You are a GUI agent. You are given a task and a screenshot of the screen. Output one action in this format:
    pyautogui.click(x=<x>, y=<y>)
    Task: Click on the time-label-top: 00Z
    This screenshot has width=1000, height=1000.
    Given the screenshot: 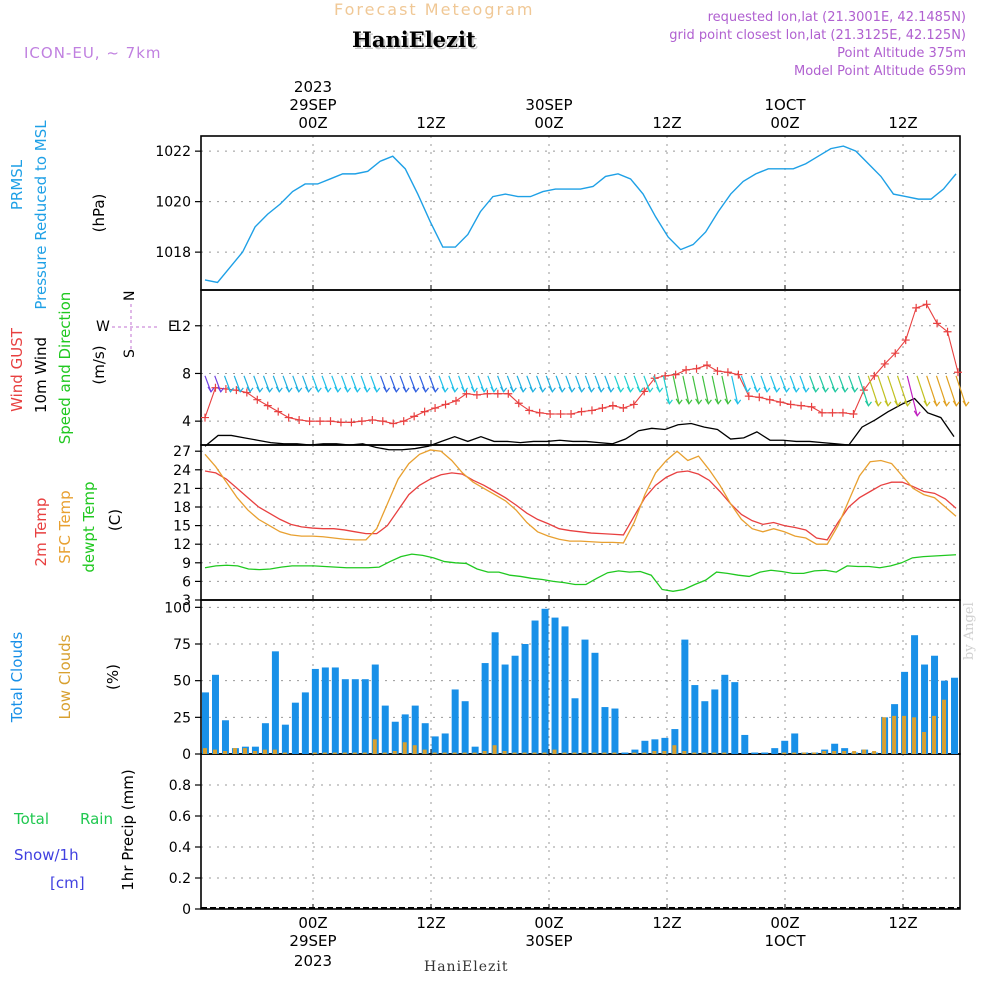 What is the action you would take?
    pyautogui.click(x=548, y=123)
    